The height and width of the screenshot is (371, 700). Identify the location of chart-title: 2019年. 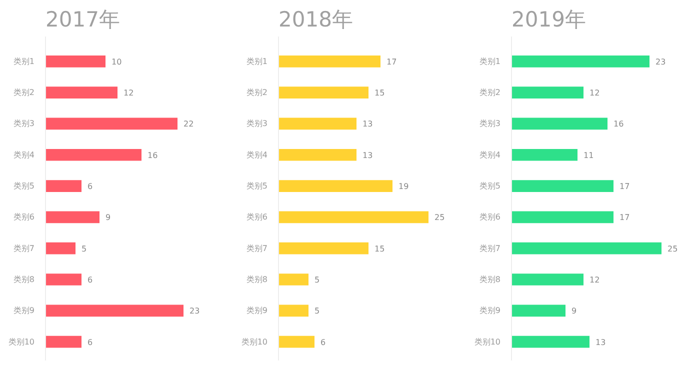
(549, 20).